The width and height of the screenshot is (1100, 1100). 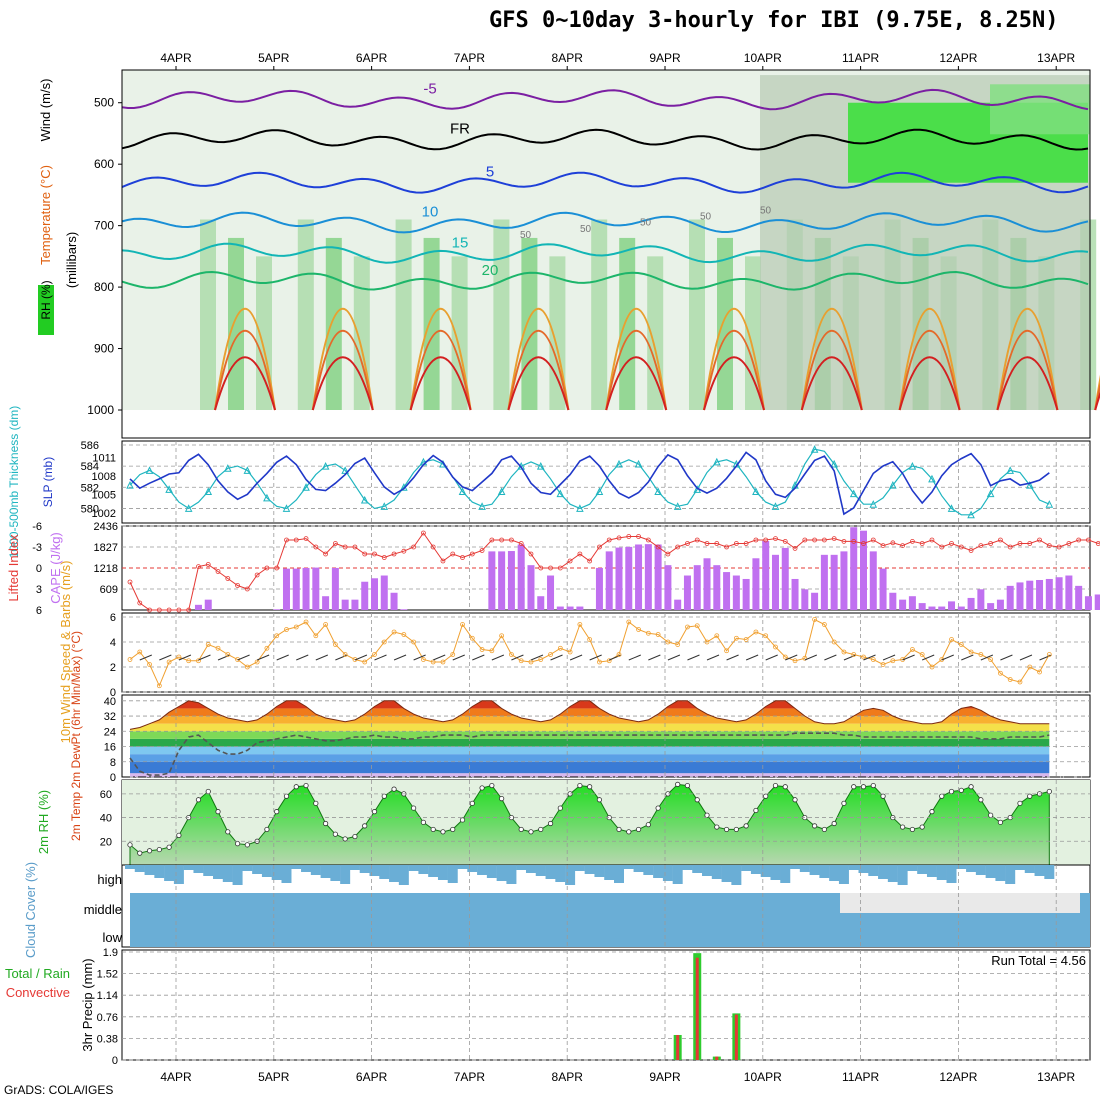 What do you see at coordinates (958, 1077) in the screenshot?
I see `date-label-bottom: 12APR` at bounding box center [958, 1077].